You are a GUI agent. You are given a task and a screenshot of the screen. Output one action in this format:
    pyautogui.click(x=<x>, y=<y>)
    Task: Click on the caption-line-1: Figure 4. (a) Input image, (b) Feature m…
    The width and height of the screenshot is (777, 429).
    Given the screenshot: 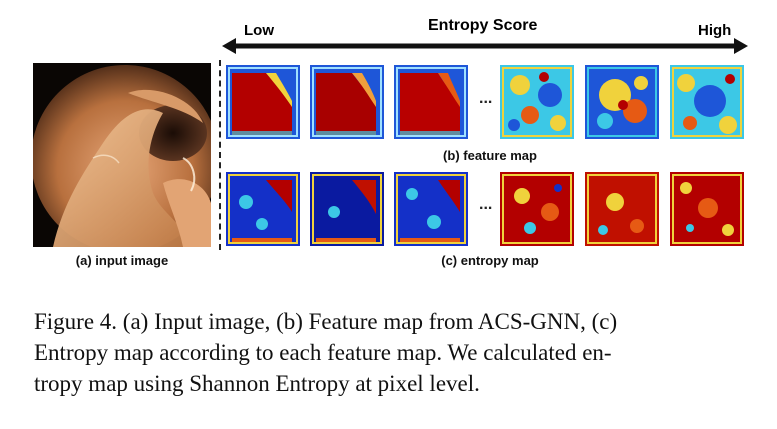 What is the action you would take?
    pyautogui.click(x=326, y=321)
    